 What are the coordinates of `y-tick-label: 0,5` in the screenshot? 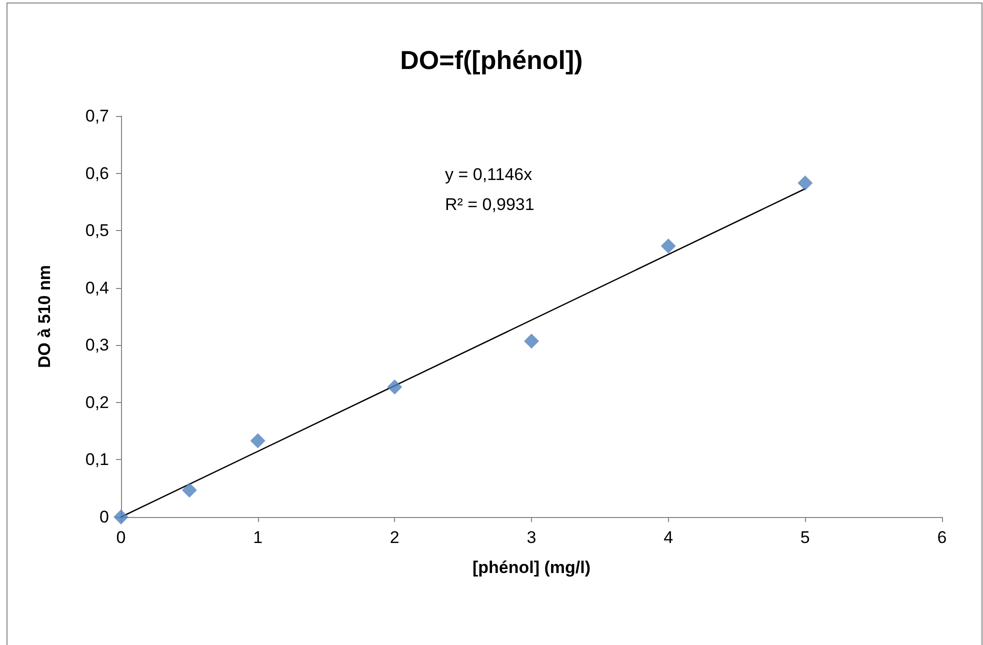 It's located at (97, 230).